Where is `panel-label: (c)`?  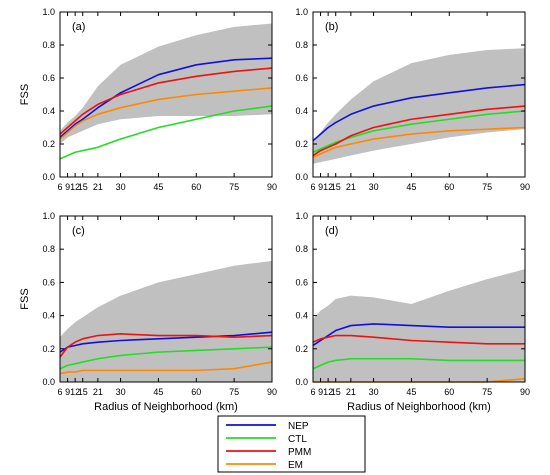
panel-label: (c) is located at coordinates (78, 231).